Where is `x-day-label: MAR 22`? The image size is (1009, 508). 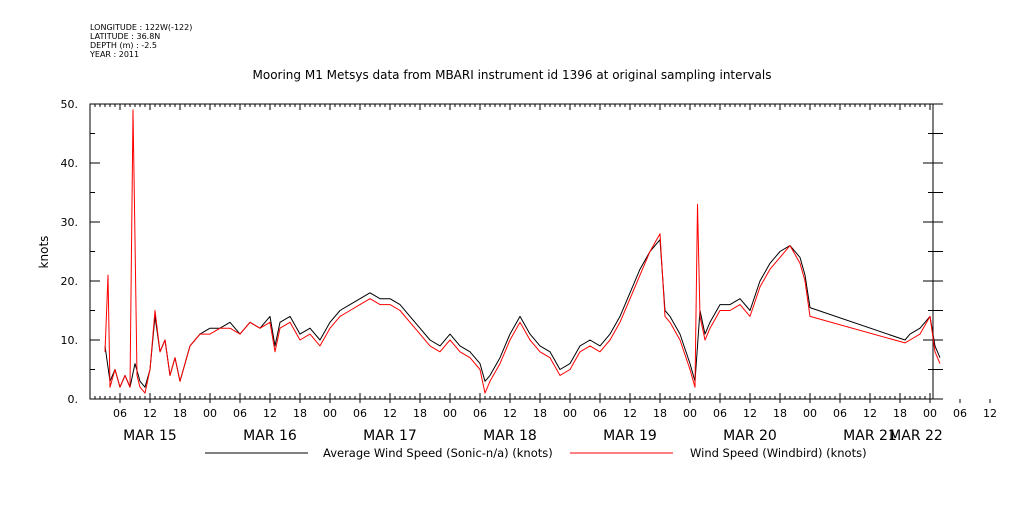 x-day-label: MAR 22 is located at coordinates (916, 436).